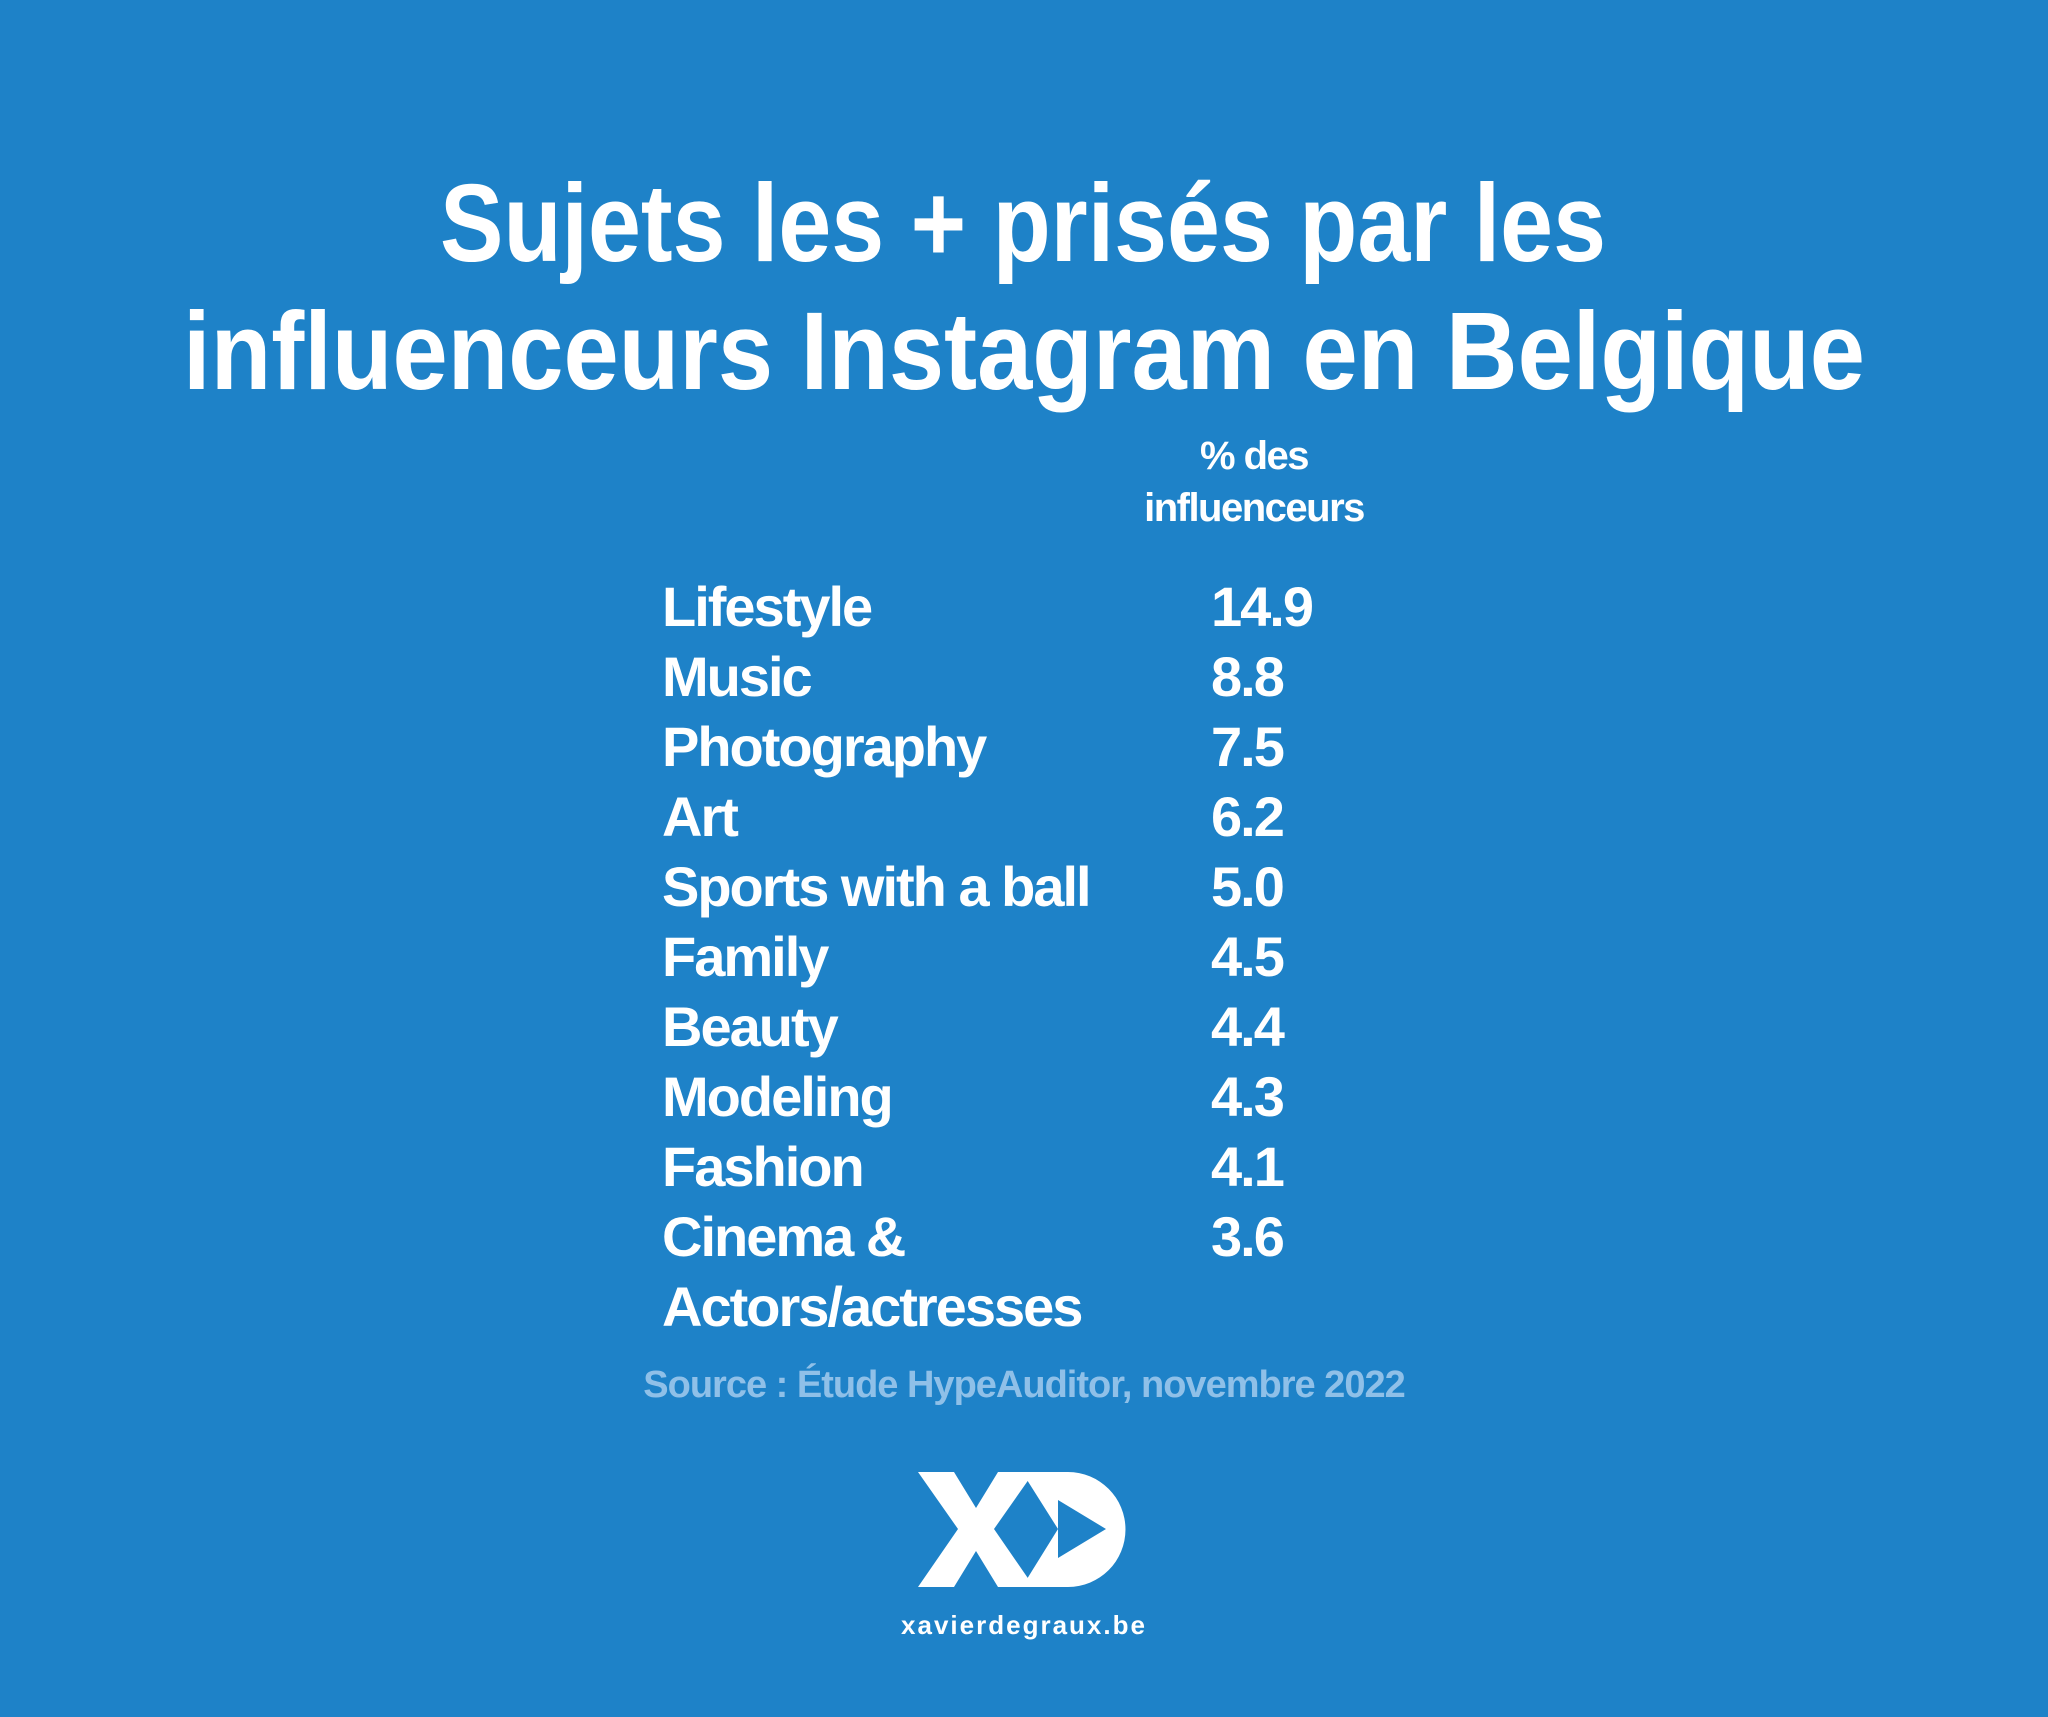  I want to click on website: xavierdegraux.be, so click(1024, 1625).